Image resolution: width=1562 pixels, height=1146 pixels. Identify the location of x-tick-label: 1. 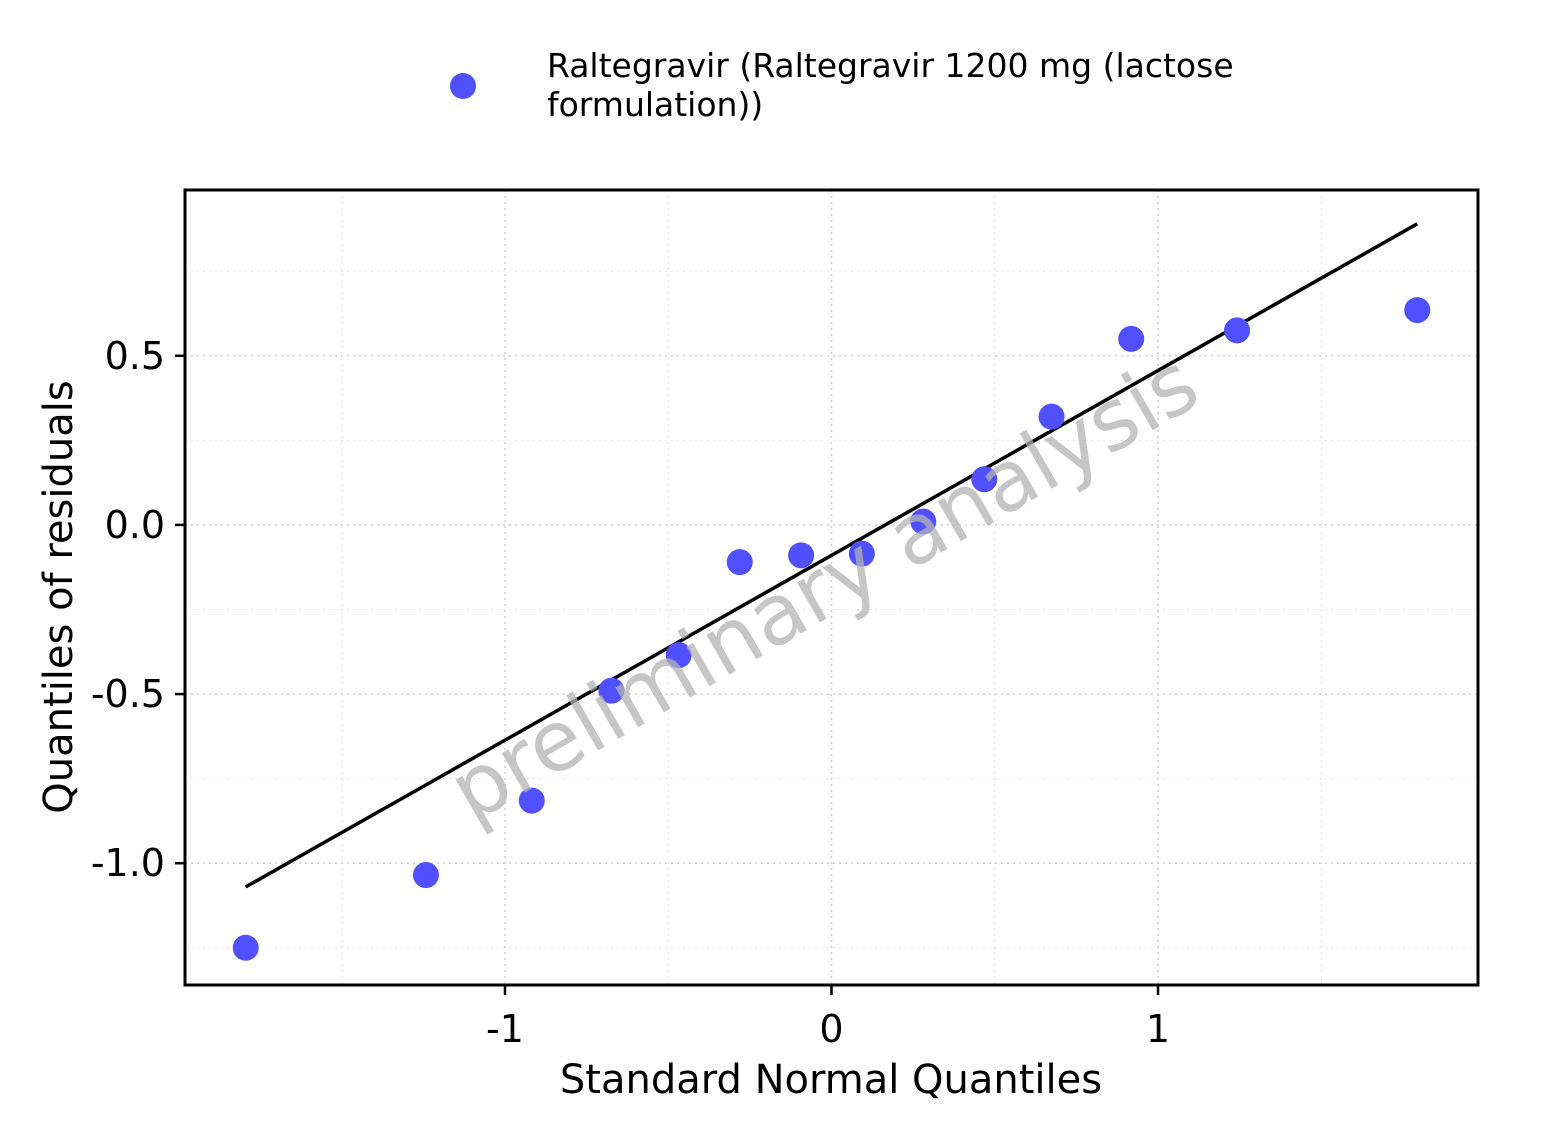
(1158, 1029).